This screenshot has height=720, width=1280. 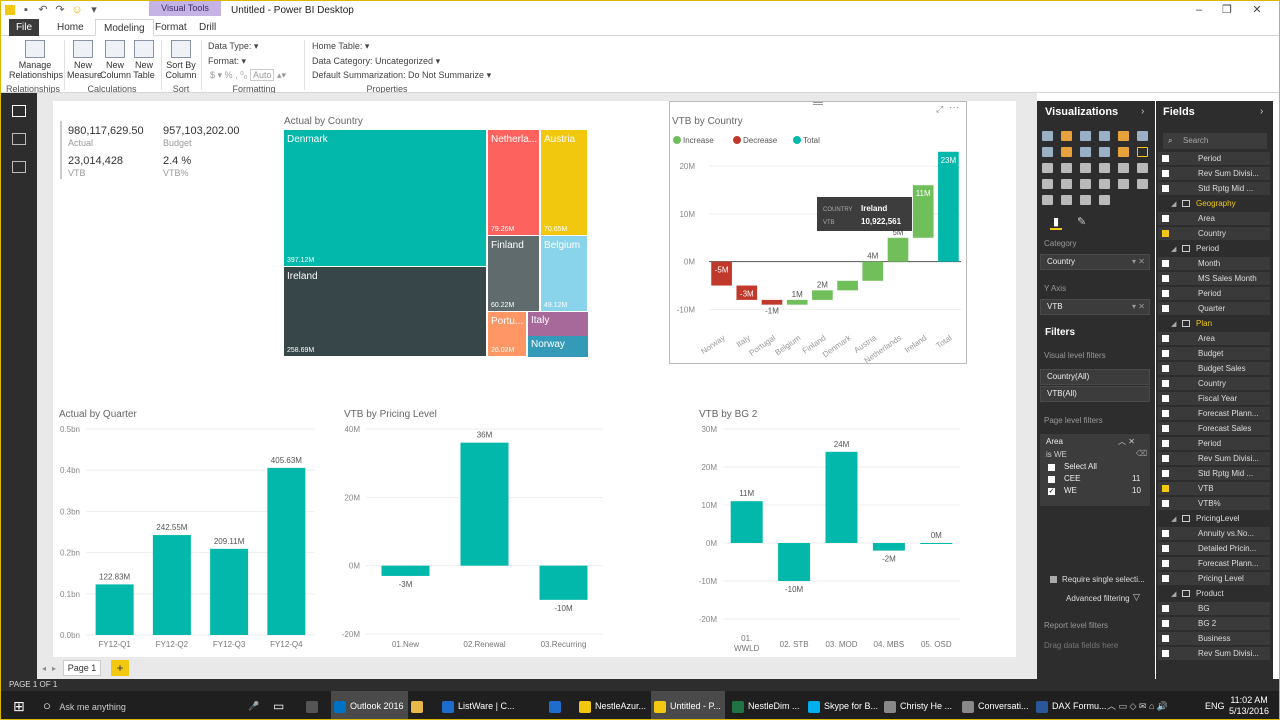 What do you see at coordinates (558, 346) in the screenshot?
I see `treemap-tile: Norway` at bounding box center [558, 346].